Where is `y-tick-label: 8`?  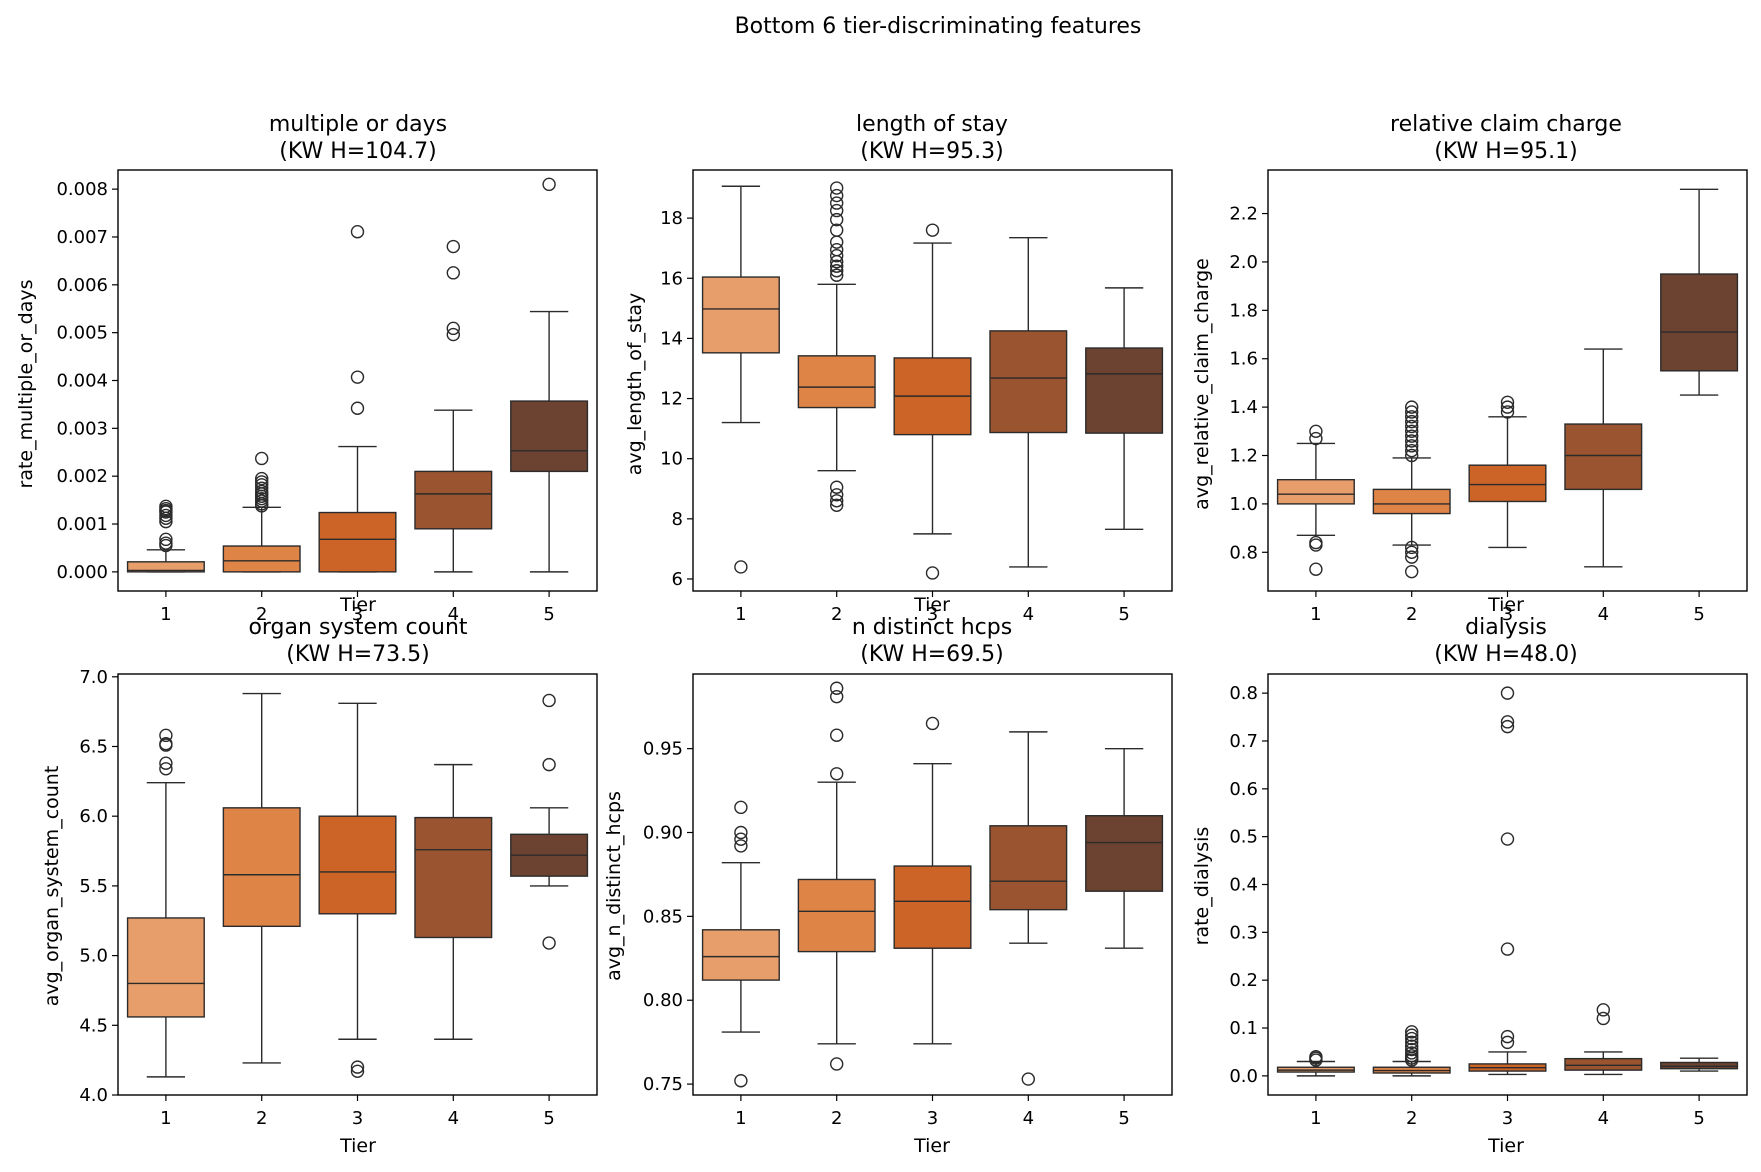 y-tick-label: 8 is located at coordinates (677, 519).